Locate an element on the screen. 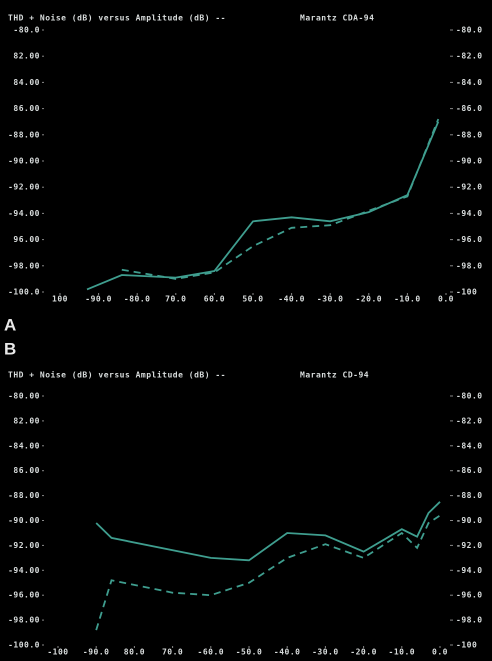  x-tick-label: -50.0 is located at coordinates (249, 652).